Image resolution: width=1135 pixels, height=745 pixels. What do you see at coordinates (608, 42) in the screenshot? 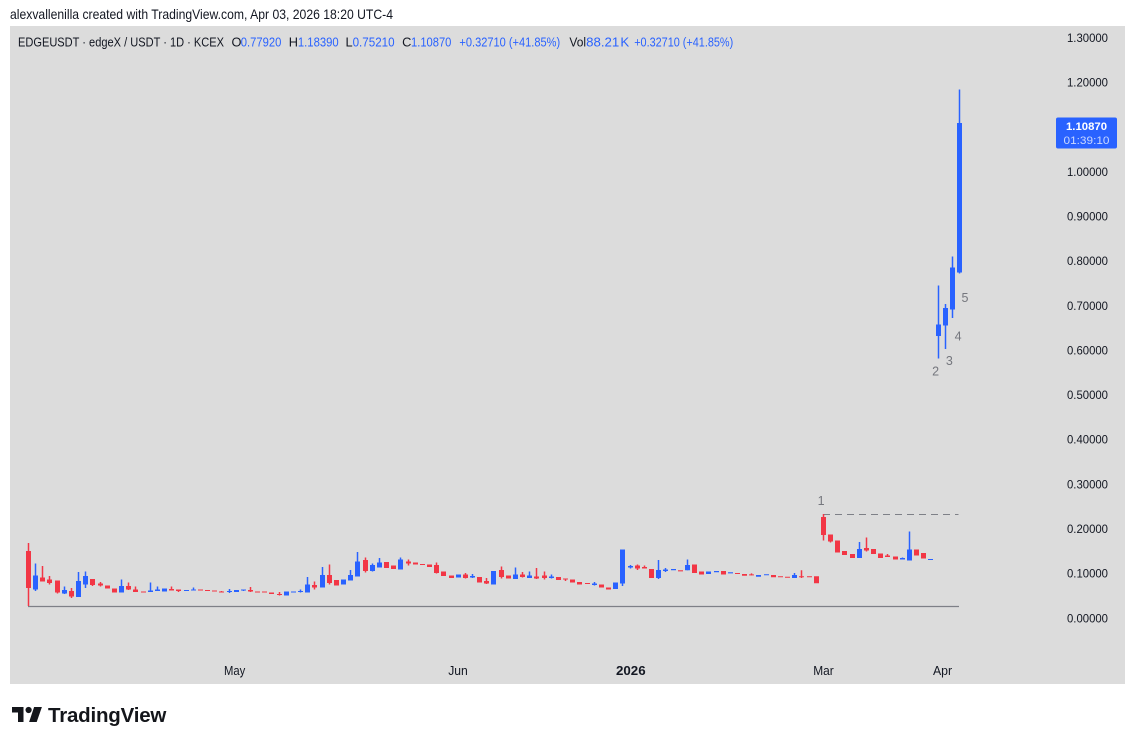
I see `svg-text: 88.21 K` at bounding box center [608, 42].